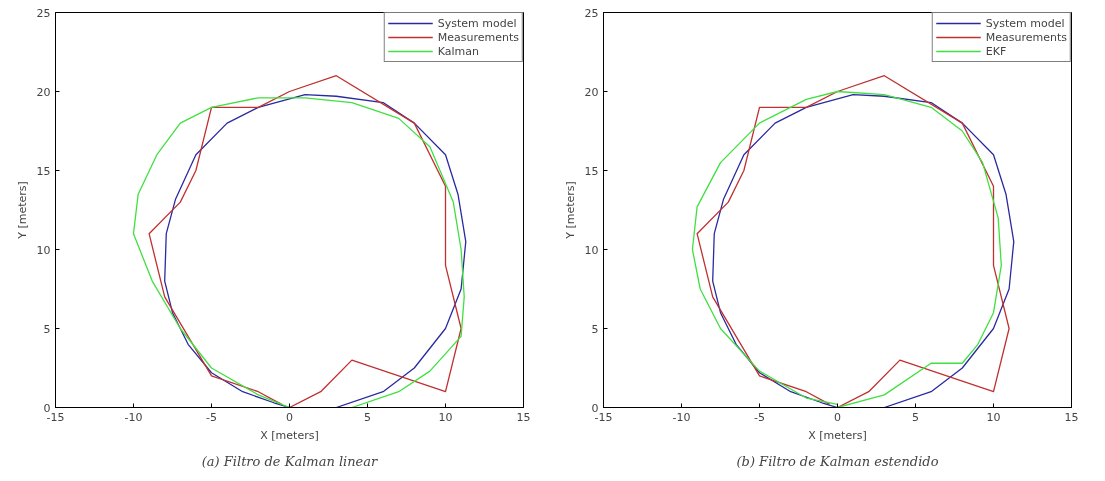 The width and height of the screenshot is (1105, 481). What do you see at coordinates (996, 51) in the screenshot?
I see `legend-label: EKF` at bounding box center [996, 51].